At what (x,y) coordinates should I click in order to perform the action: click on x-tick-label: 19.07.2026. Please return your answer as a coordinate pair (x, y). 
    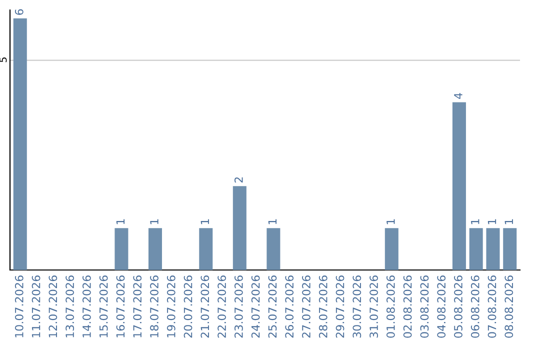
    Looking at the image, I should click on (171, 307).